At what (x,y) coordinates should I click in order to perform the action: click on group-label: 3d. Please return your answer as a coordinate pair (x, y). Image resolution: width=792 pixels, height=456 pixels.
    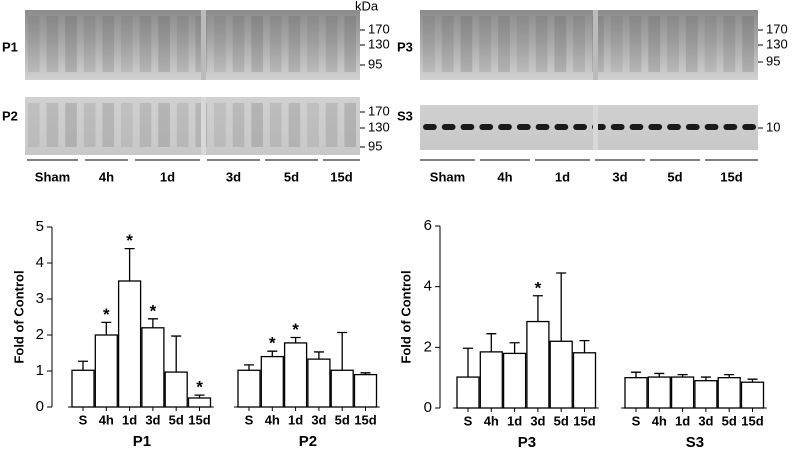
    Looking at the image, I should click on (619, 176).